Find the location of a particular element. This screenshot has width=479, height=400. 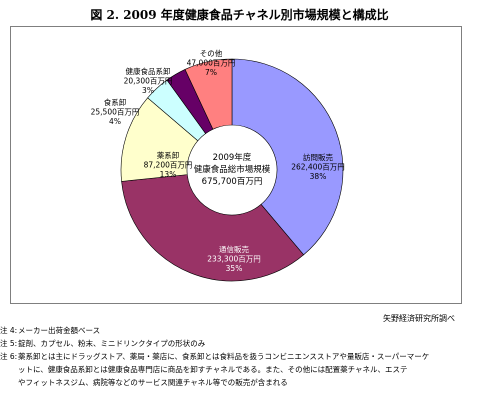

note-5: 注 5: 錠剤、カプセル、粉末、ミニドリンクタイプの形状のみ is located at coordinates (239, 343).